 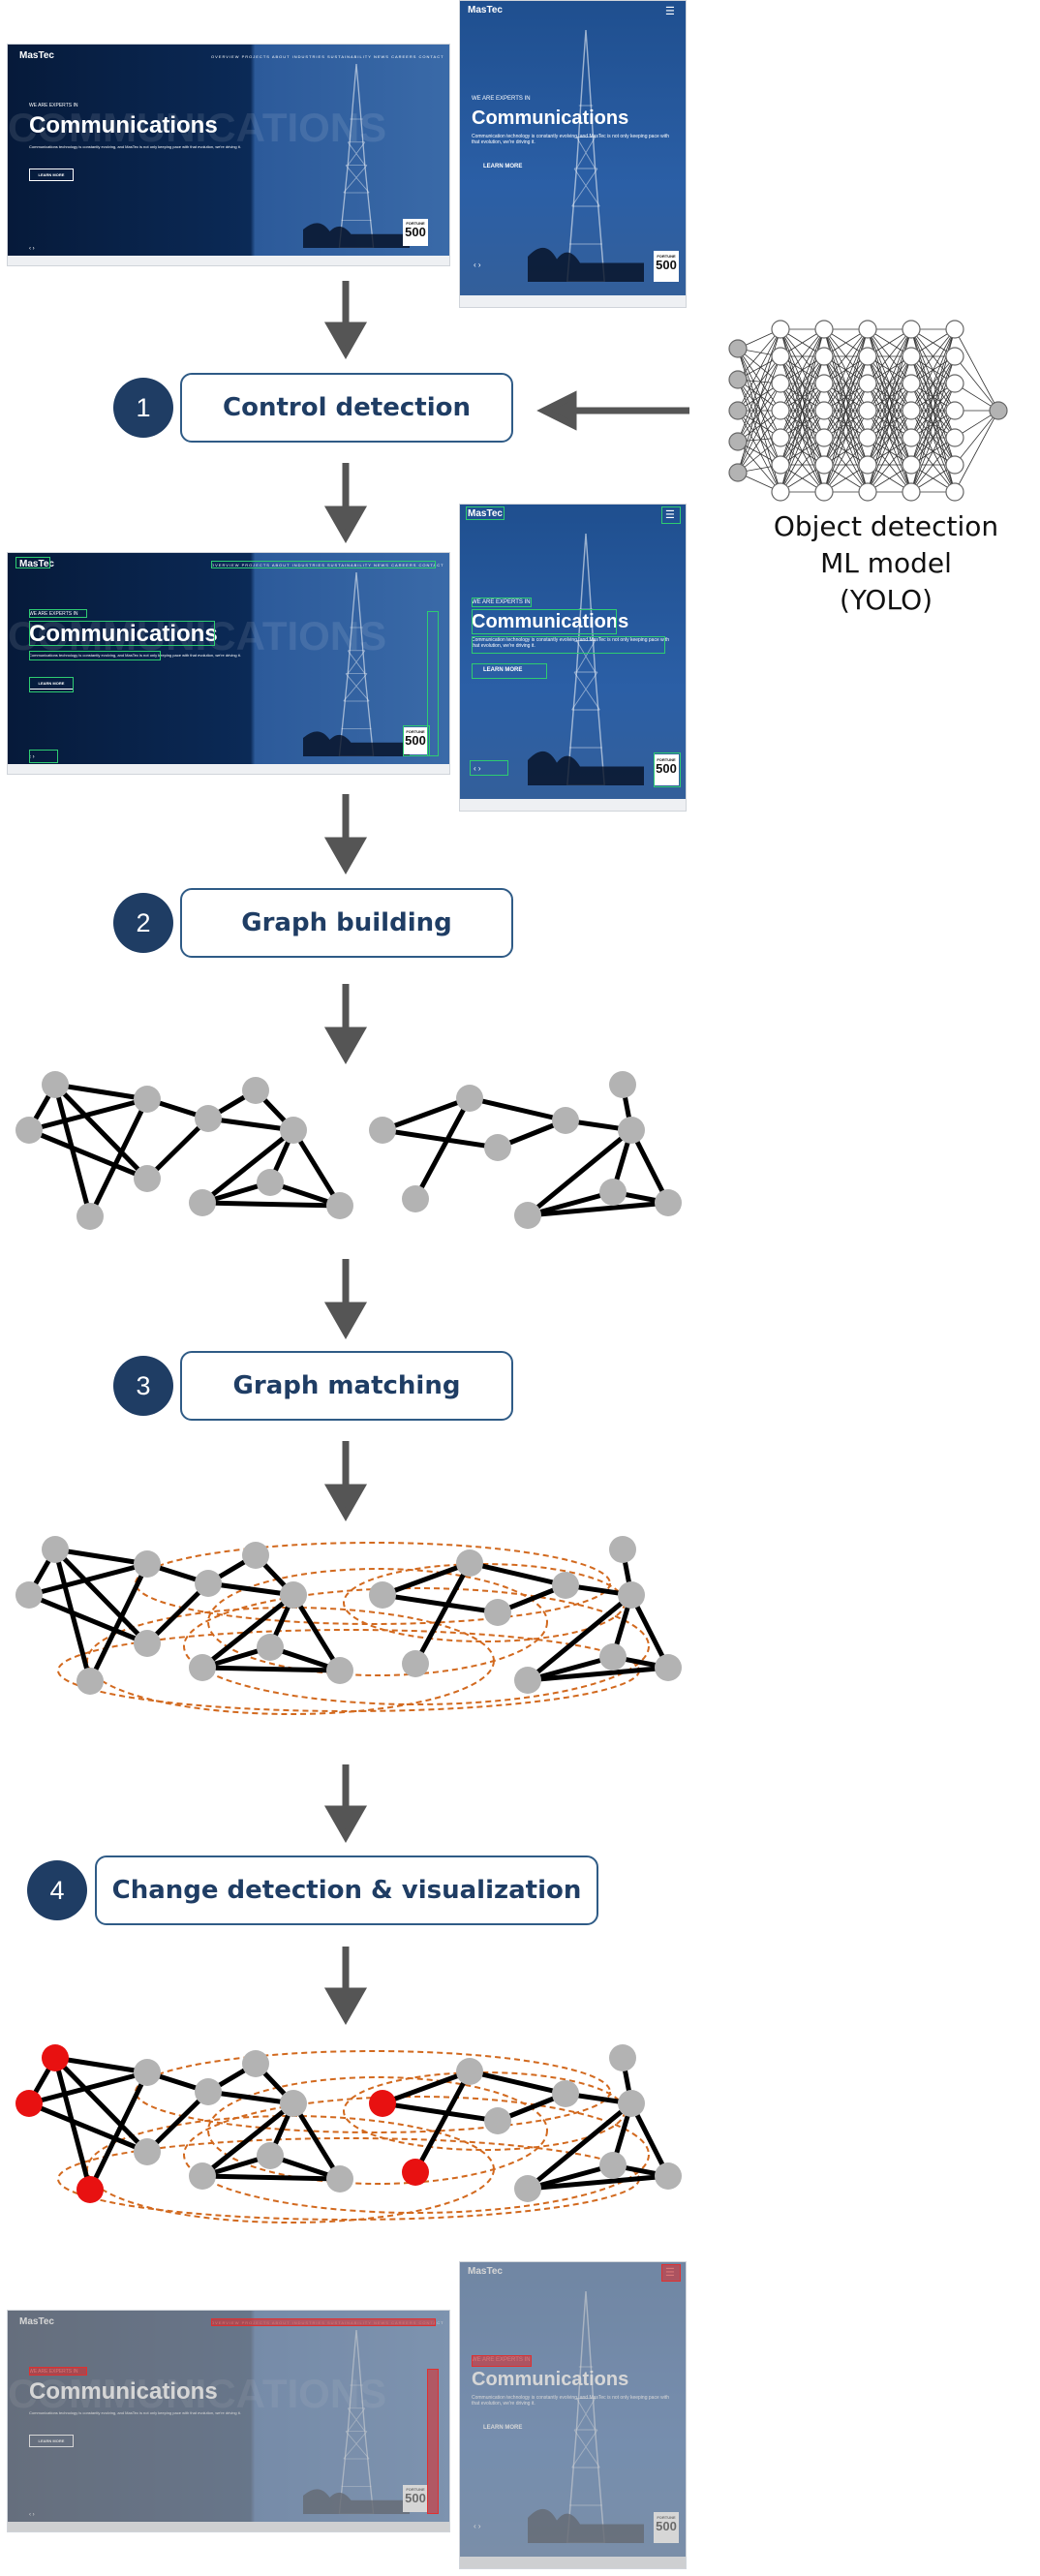 What do you see at coordinates (586, 659) in the screenshot?
I see `tower-graphic` at bounding box center [586, 659].